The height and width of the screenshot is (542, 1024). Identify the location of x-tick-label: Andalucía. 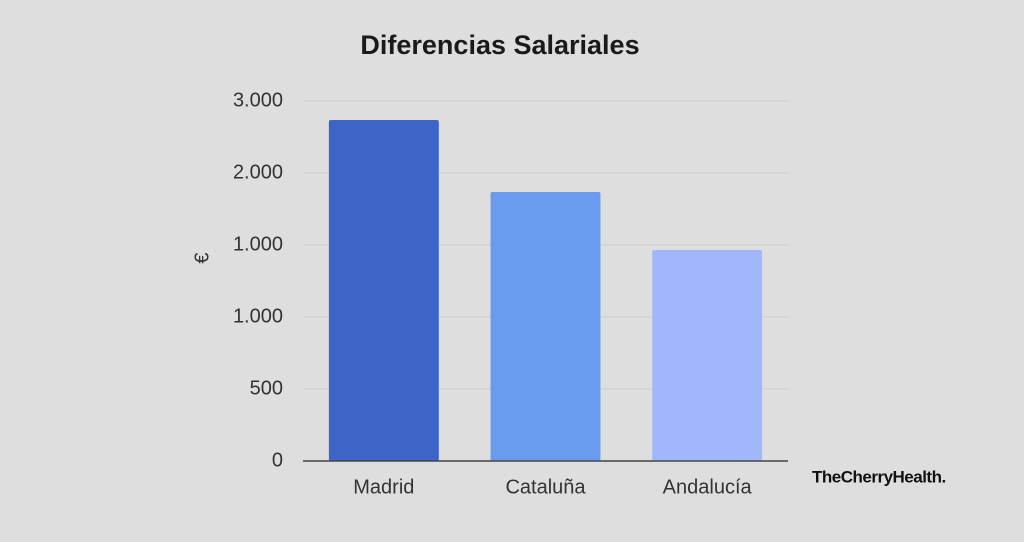
(708, 487).